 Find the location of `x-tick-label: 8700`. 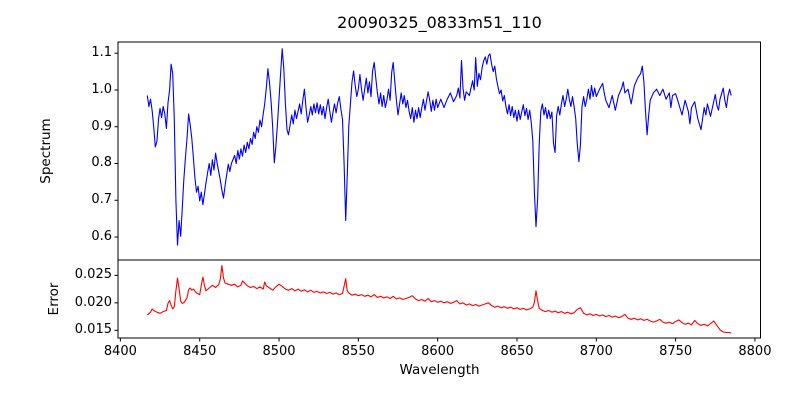

x-tick-label: 8700 is located at coordinates (596, 351).